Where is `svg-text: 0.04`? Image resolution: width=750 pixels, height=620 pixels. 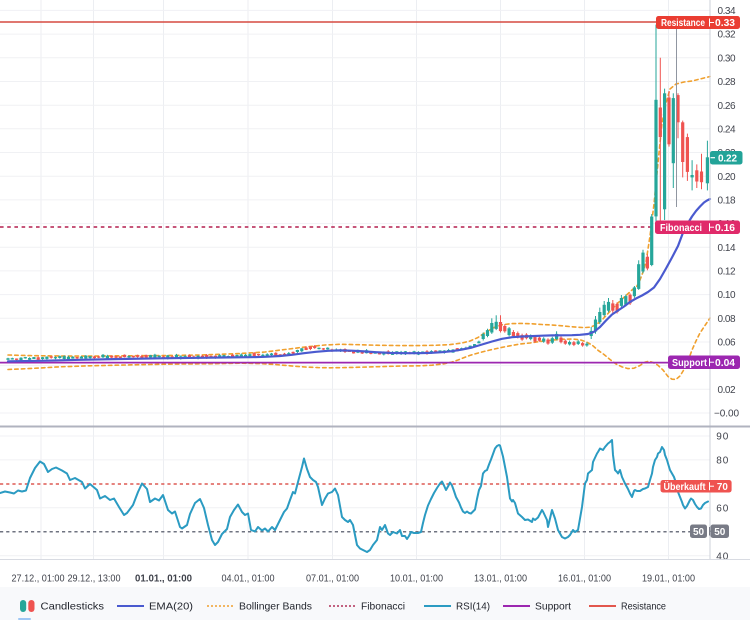 svg-text: 0.04 is located at coordinates (725, 363).